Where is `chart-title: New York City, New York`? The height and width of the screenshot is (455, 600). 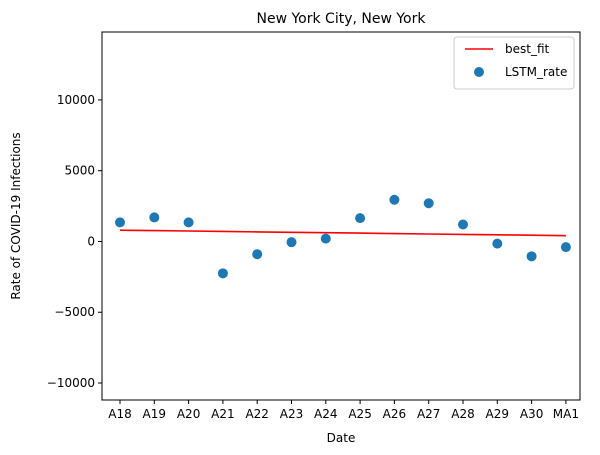
chart-title: New York City, New York is located at coordinates (341, 19).